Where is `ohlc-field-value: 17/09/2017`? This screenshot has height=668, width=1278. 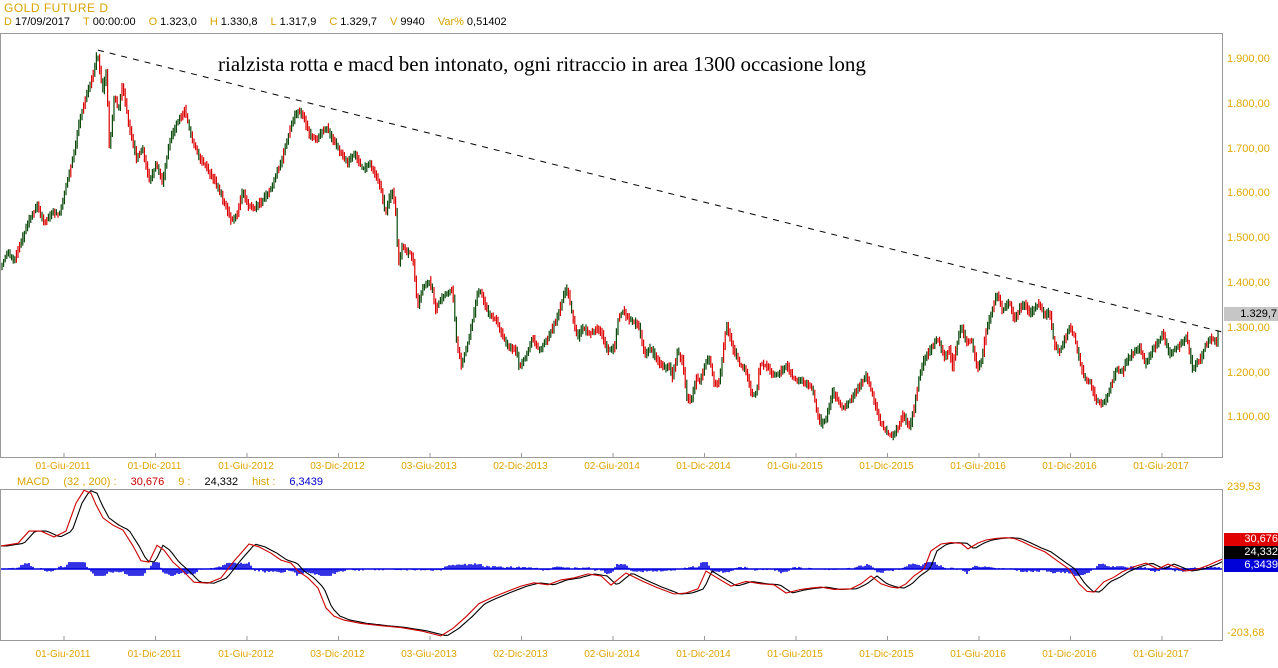 ohlc-field-value: 17/09/2017 is located at coordinates (42, 22).